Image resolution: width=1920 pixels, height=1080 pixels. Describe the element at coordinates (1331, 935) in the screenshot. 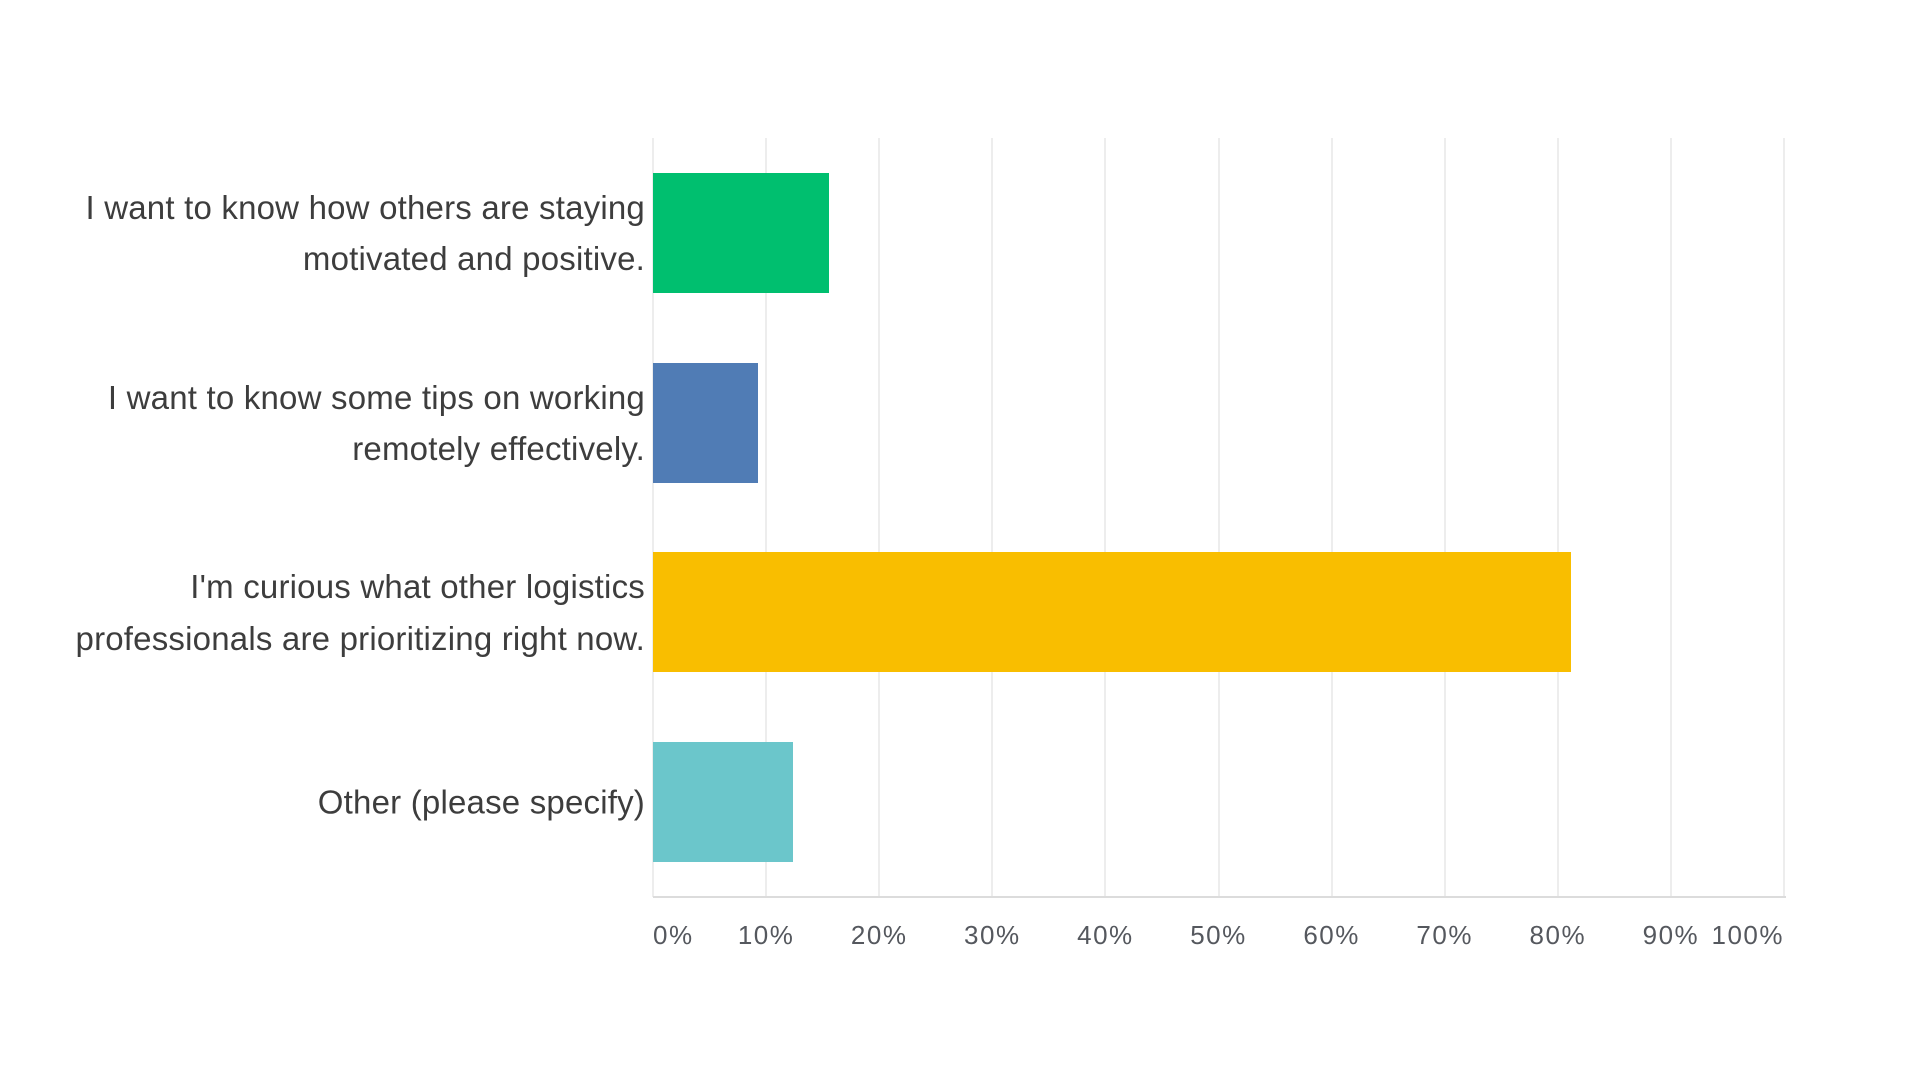

I see `x-tick-label: 60%` at that location.